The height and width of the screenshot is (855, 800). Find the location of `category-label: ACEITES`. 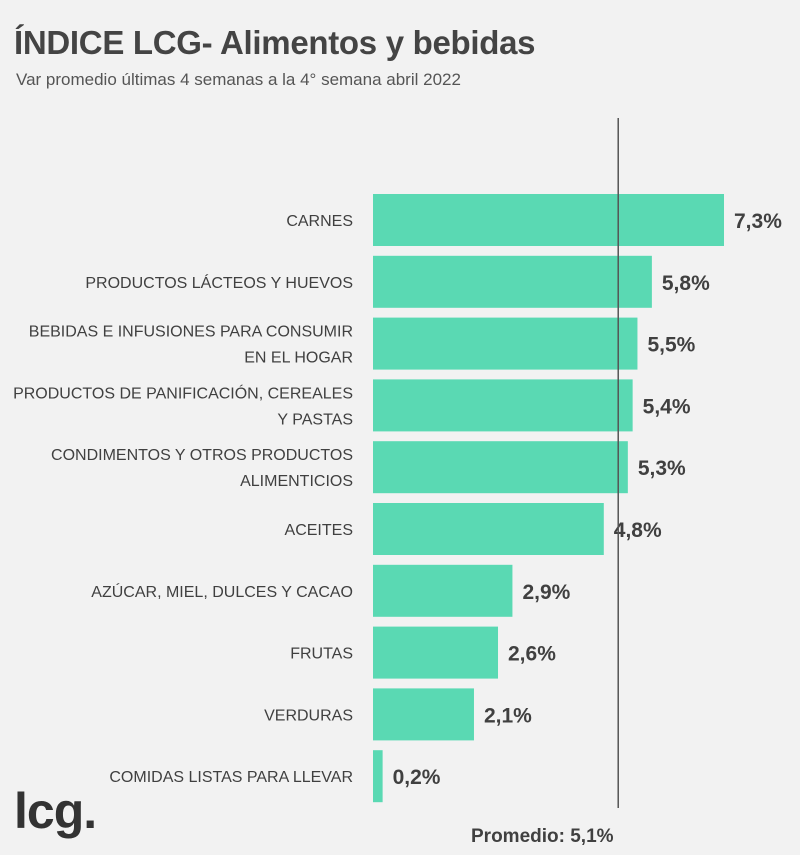

category-label: ACEITES is located at coordinates (319, 530).